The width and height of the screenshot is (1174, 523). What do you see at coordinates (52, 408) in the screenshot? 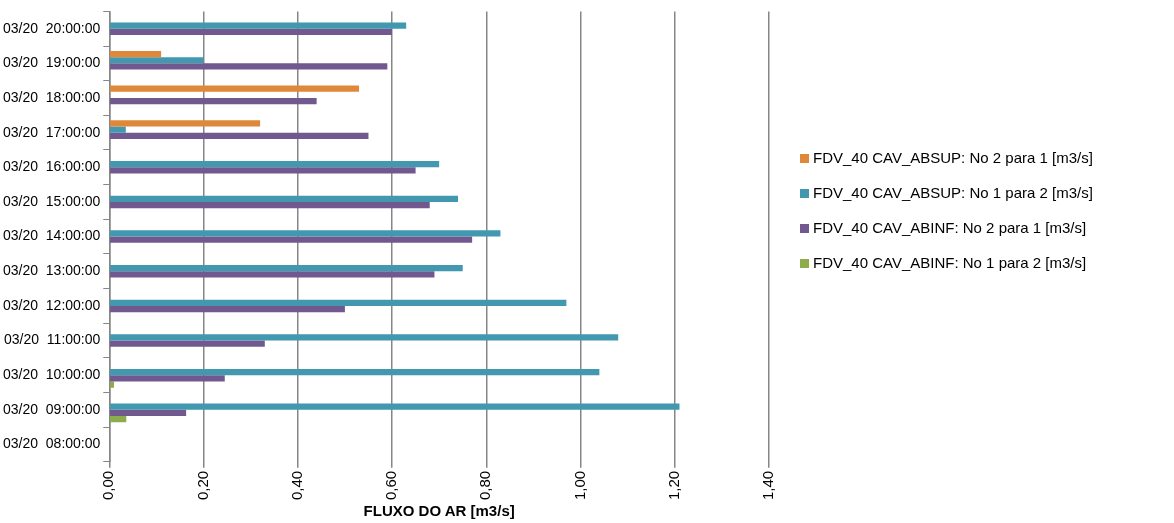
I see `y-tick-label: 03/20 09:00:00` at bounding box center [52, 408].